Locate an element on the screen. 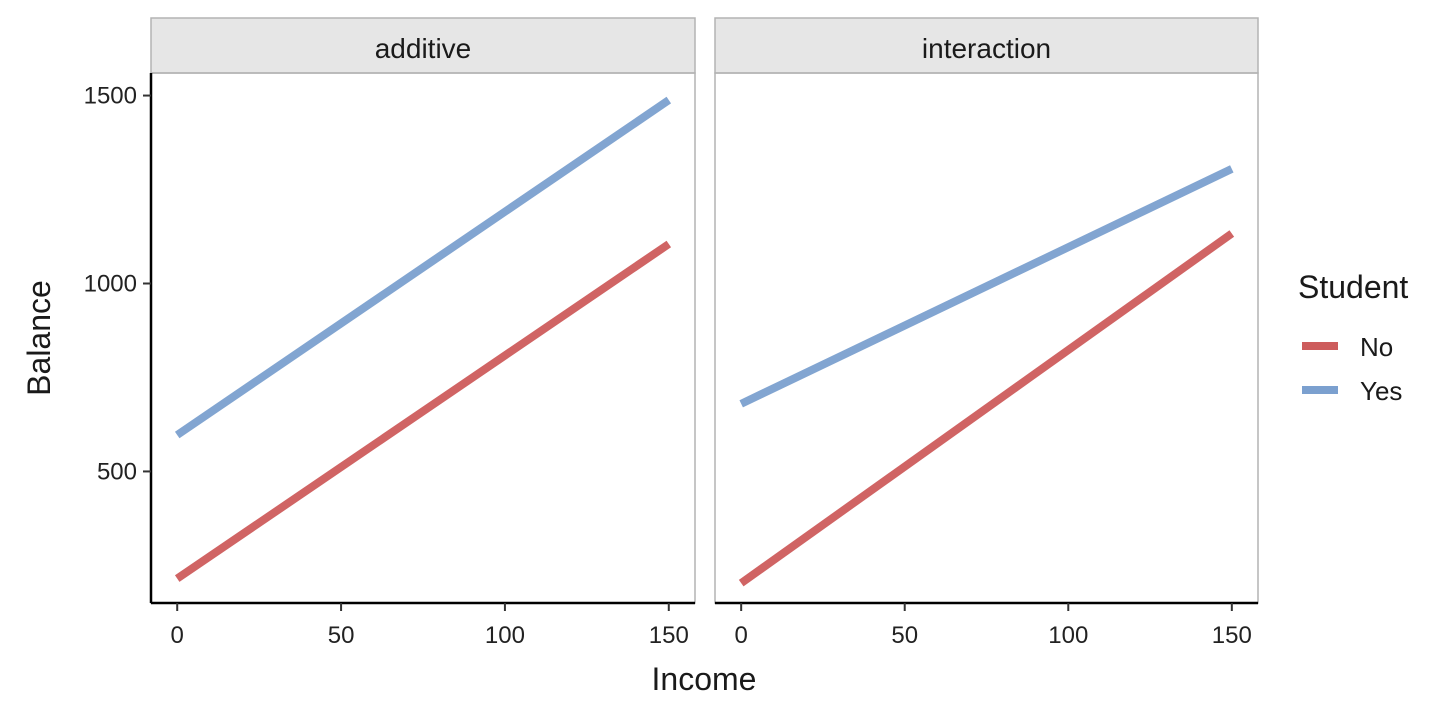 The image size is (1440, 720). strip-label-interaction: interaction is located at coordinates (986, 48).